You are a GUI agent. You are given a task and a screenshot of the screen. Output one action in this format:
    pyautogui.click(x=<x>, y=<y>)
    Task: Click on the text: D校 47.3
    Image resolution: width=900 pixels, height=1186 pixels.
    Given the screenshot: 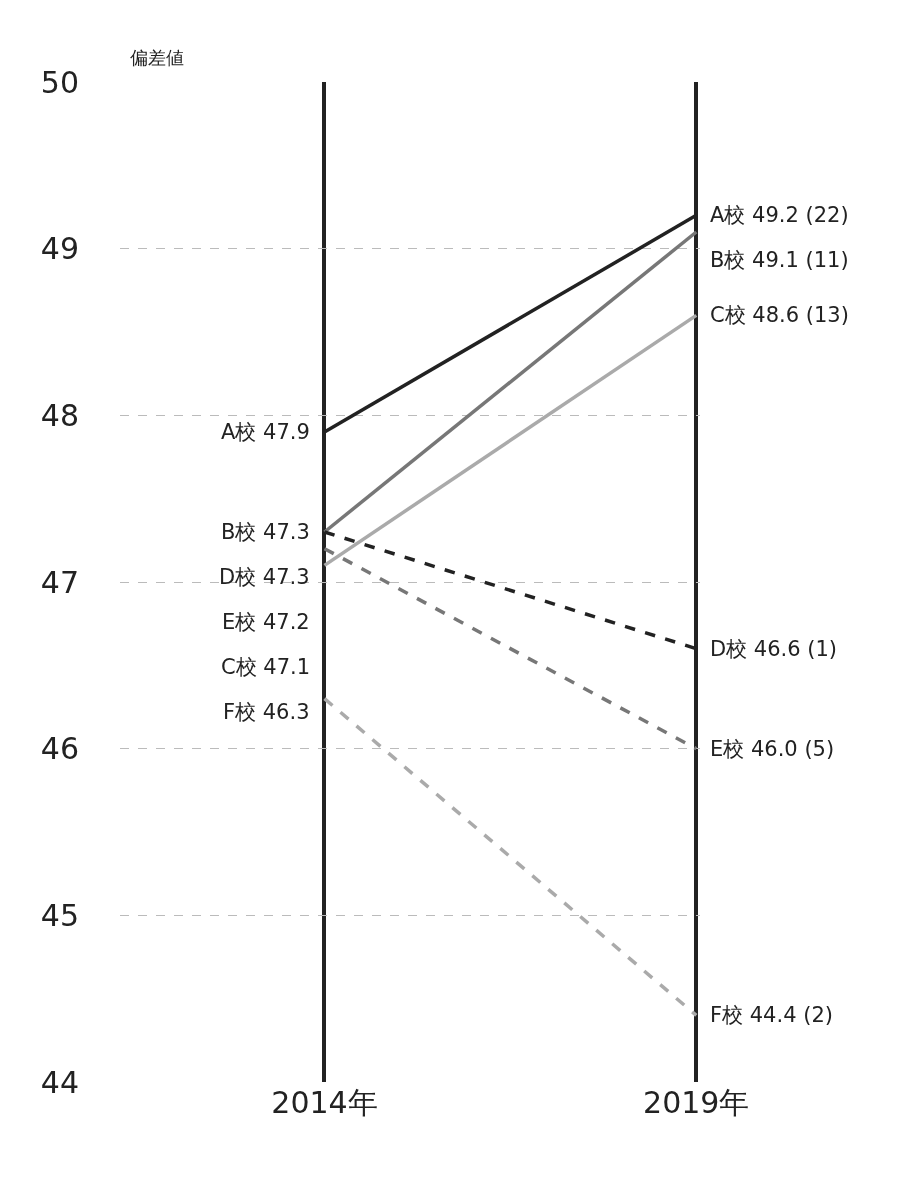 What is the action you would take?
    pyautogui.click(x=264, y=577)
    